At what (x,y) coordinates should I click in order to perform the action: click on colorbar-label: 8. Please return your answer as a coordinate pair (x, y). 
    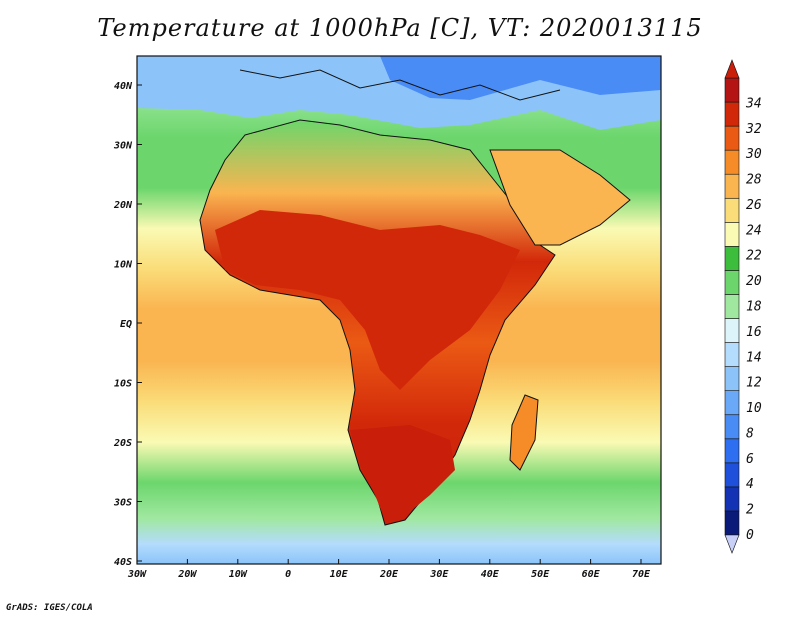
    Looking at the image, I should click on (750, 433).